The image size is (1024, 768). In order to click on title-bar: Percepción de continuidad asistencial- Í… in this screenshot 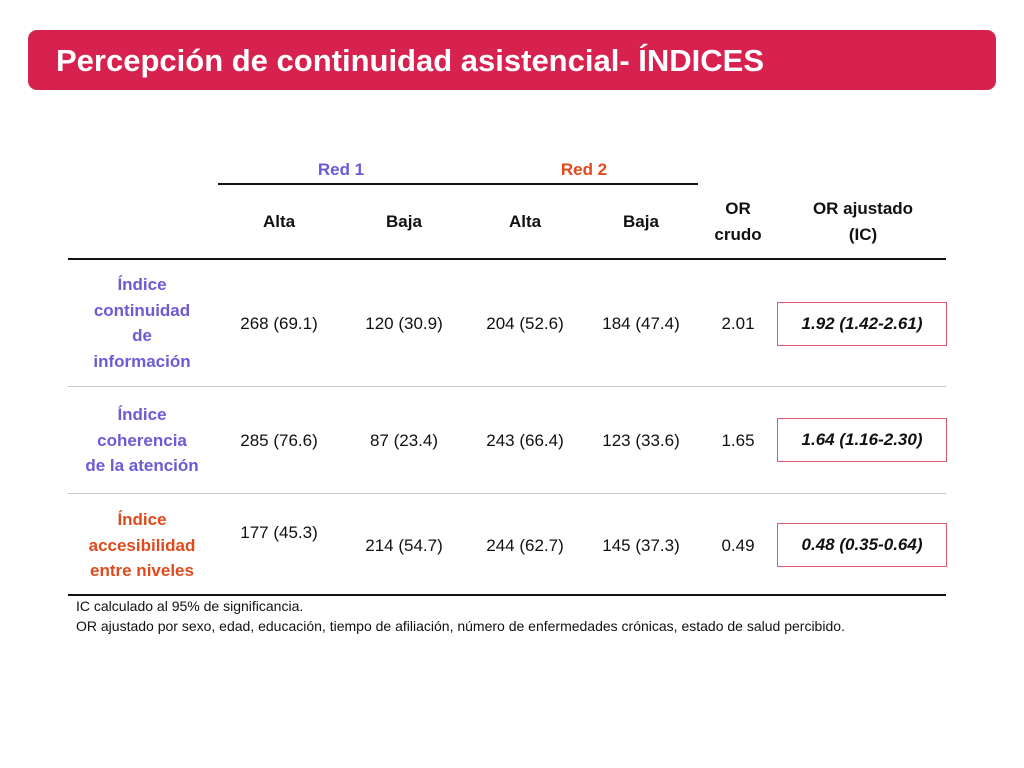, I will do `click(512, 60)`.